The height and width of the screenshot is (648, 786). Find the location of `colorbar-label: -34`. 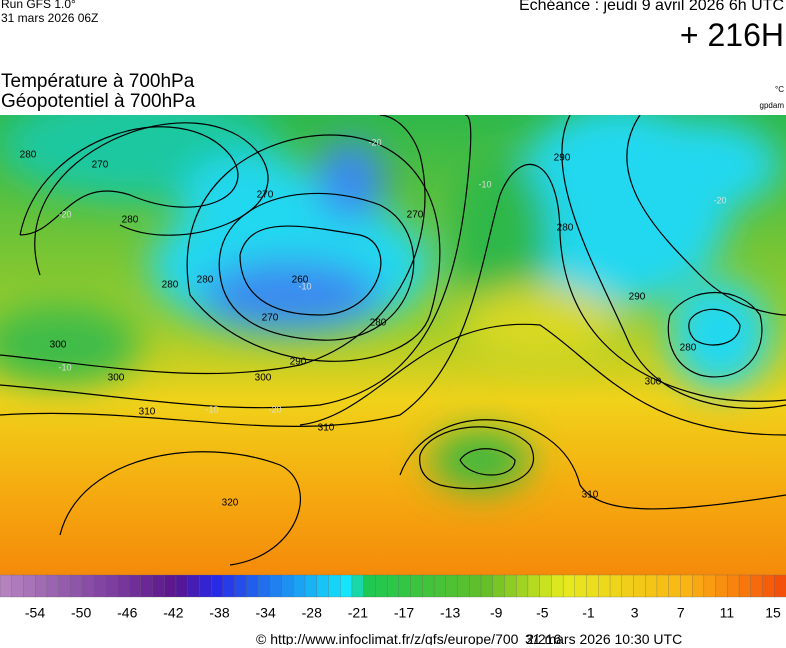

colorbar-label: -34 is located at coordinates (266, 613).